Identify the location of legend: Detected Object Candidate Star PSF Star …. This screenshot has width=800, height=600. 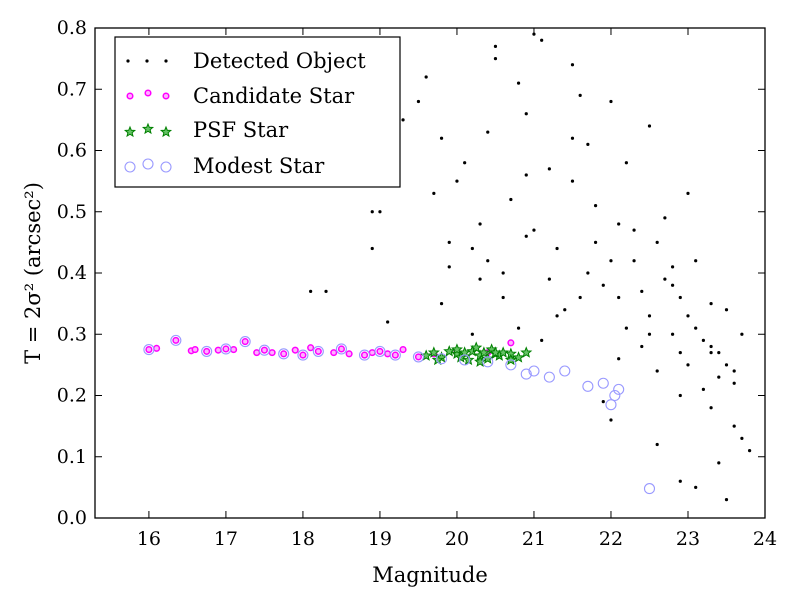
(257, 112).